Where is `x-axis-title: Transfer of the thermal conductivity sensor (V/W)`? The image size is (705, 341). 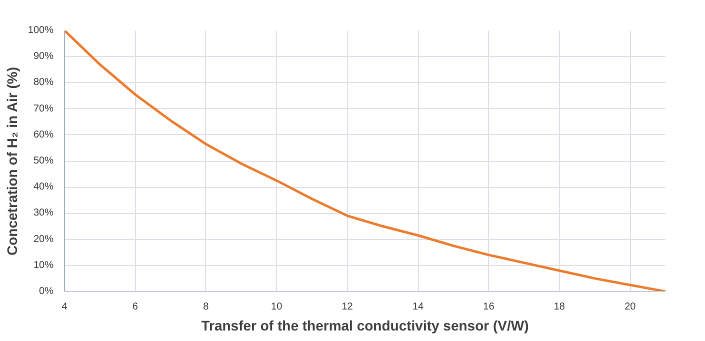
x-axis-title: Transfer of the thermal conductivity sensor (V/W) is located at coordinates (365, 326).